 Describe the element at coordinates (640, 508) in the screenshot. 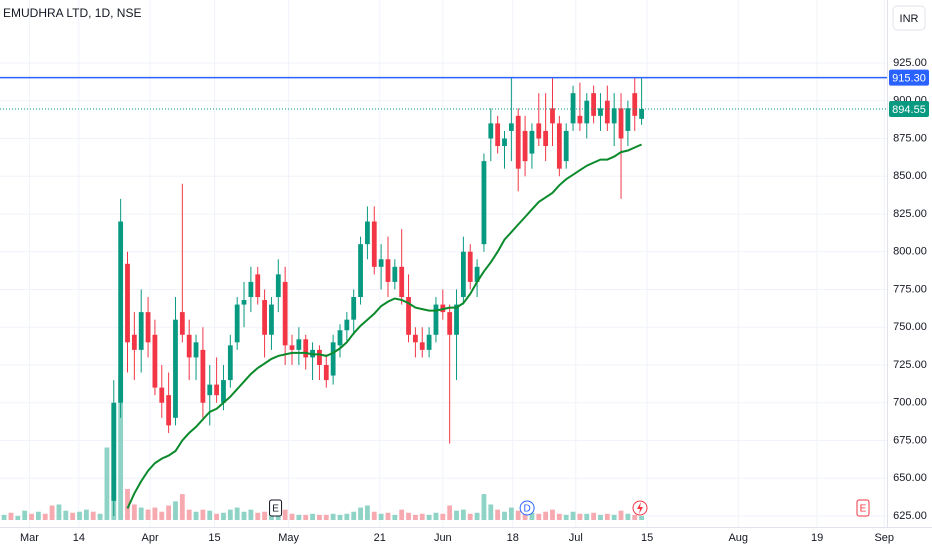

I see `dividend-icon` at that location.